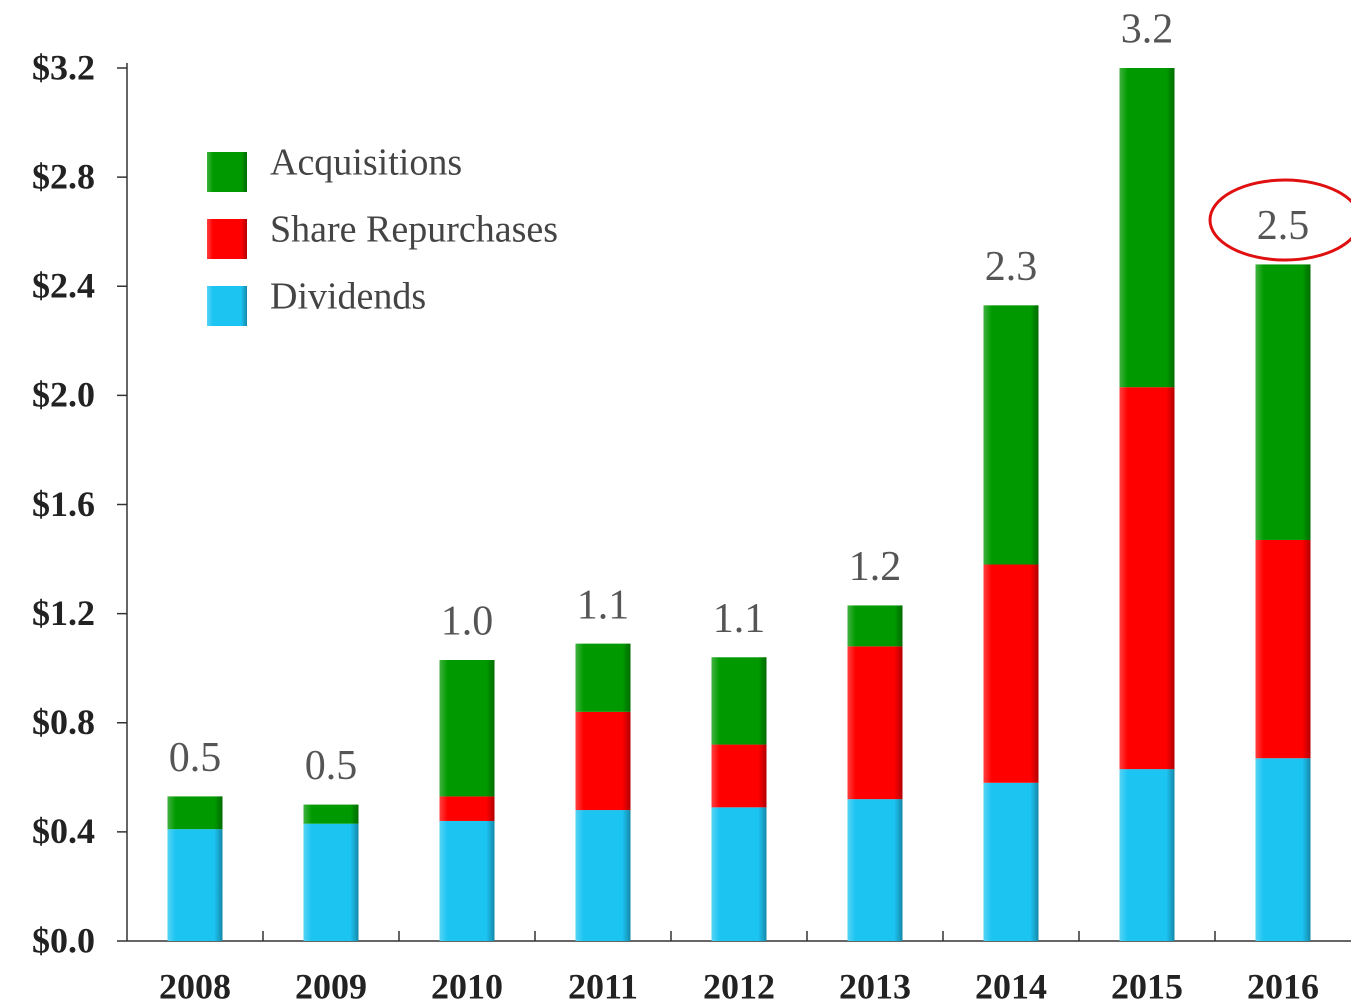 The image size is (1351, 1008). What do you see at coordinates (366, 163) in the screenshot?
I see `legend-label: Acquisitions` at bounding box center [366, 163].